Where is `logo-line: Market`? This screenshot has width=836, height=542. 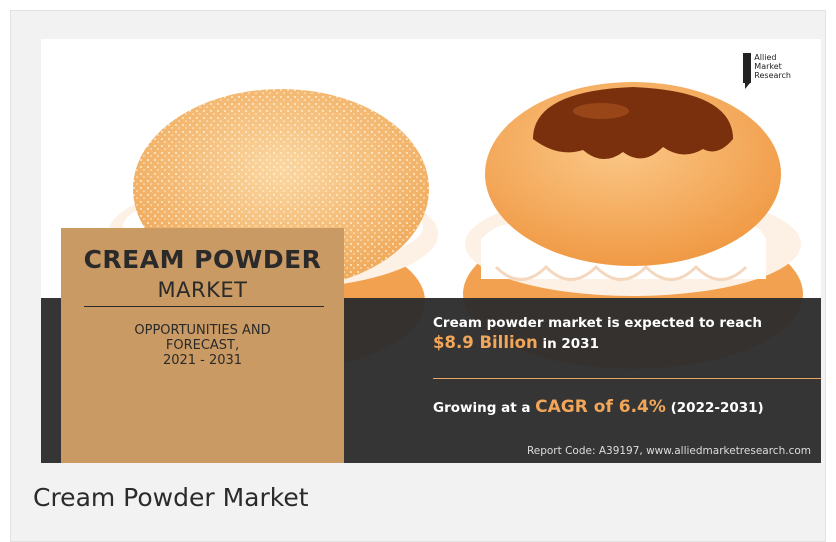 logo-line: Market is located at coordinates (768, 66).